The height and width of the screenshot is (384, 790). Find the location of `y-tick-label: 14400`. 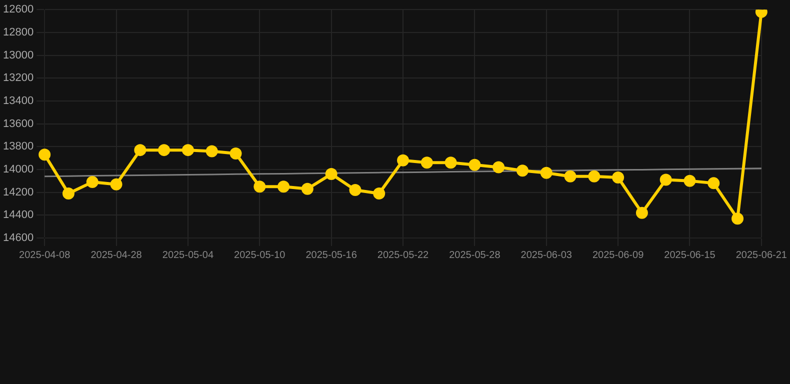

y-tick-label: 14400 is located at coordinates (18, 215).